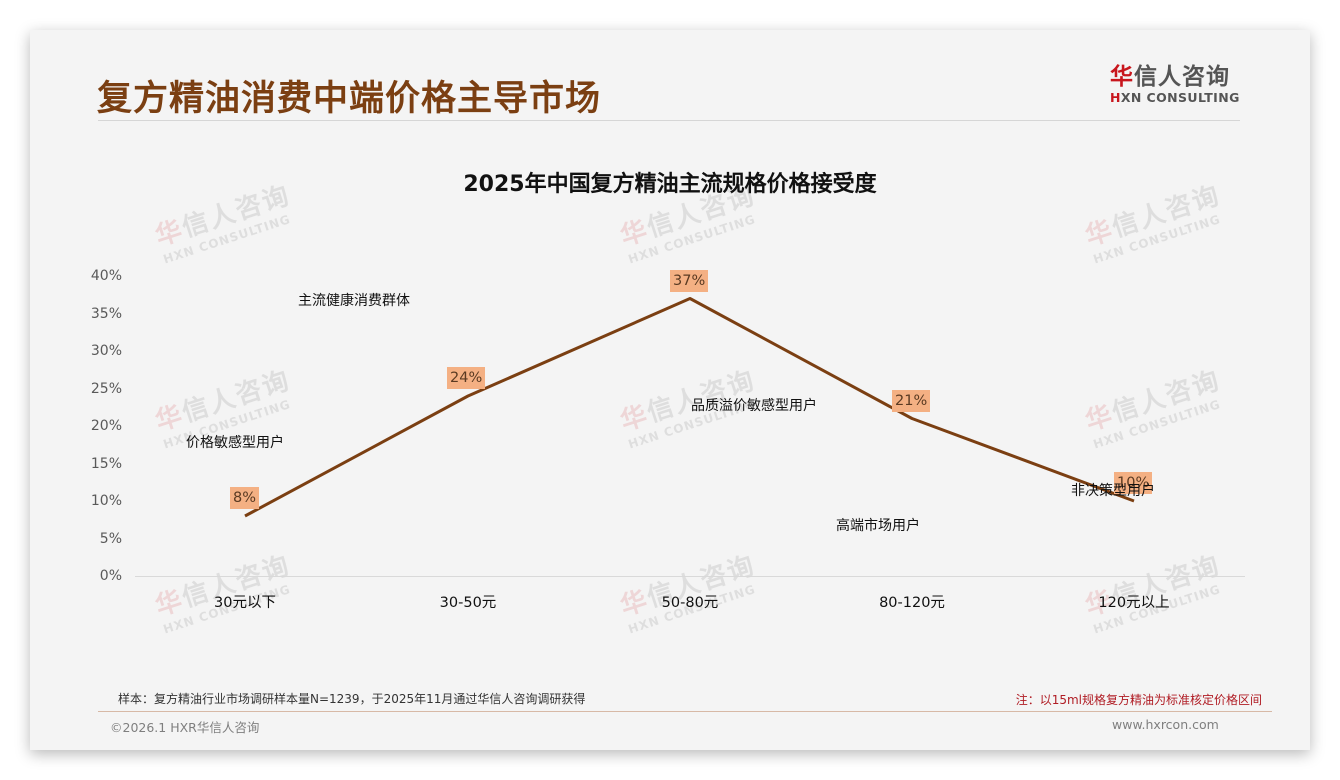 This screenshot has width=1340, height=780. I want to click on y-tick: 10%, so click(106, 501).